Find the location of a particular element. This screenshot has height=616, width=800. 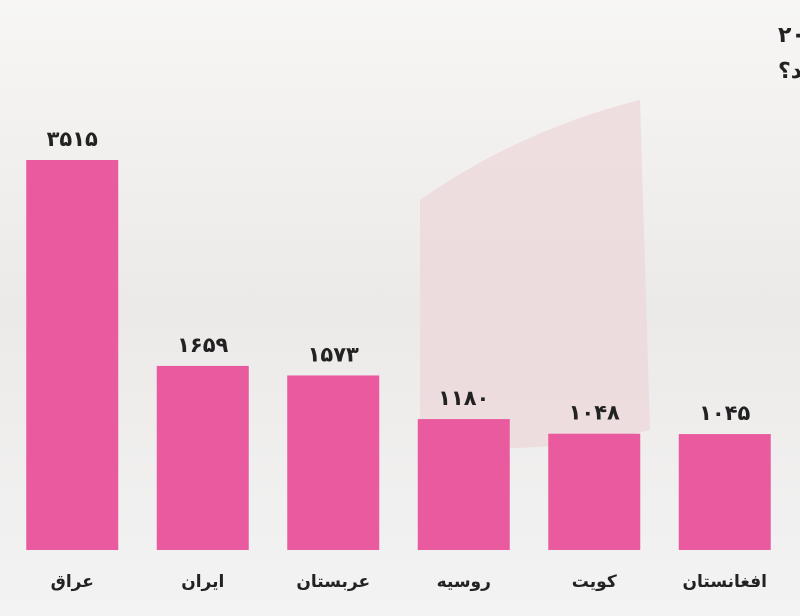

data-label: ۱۵۷۳ is located at coordinates (333, 354).